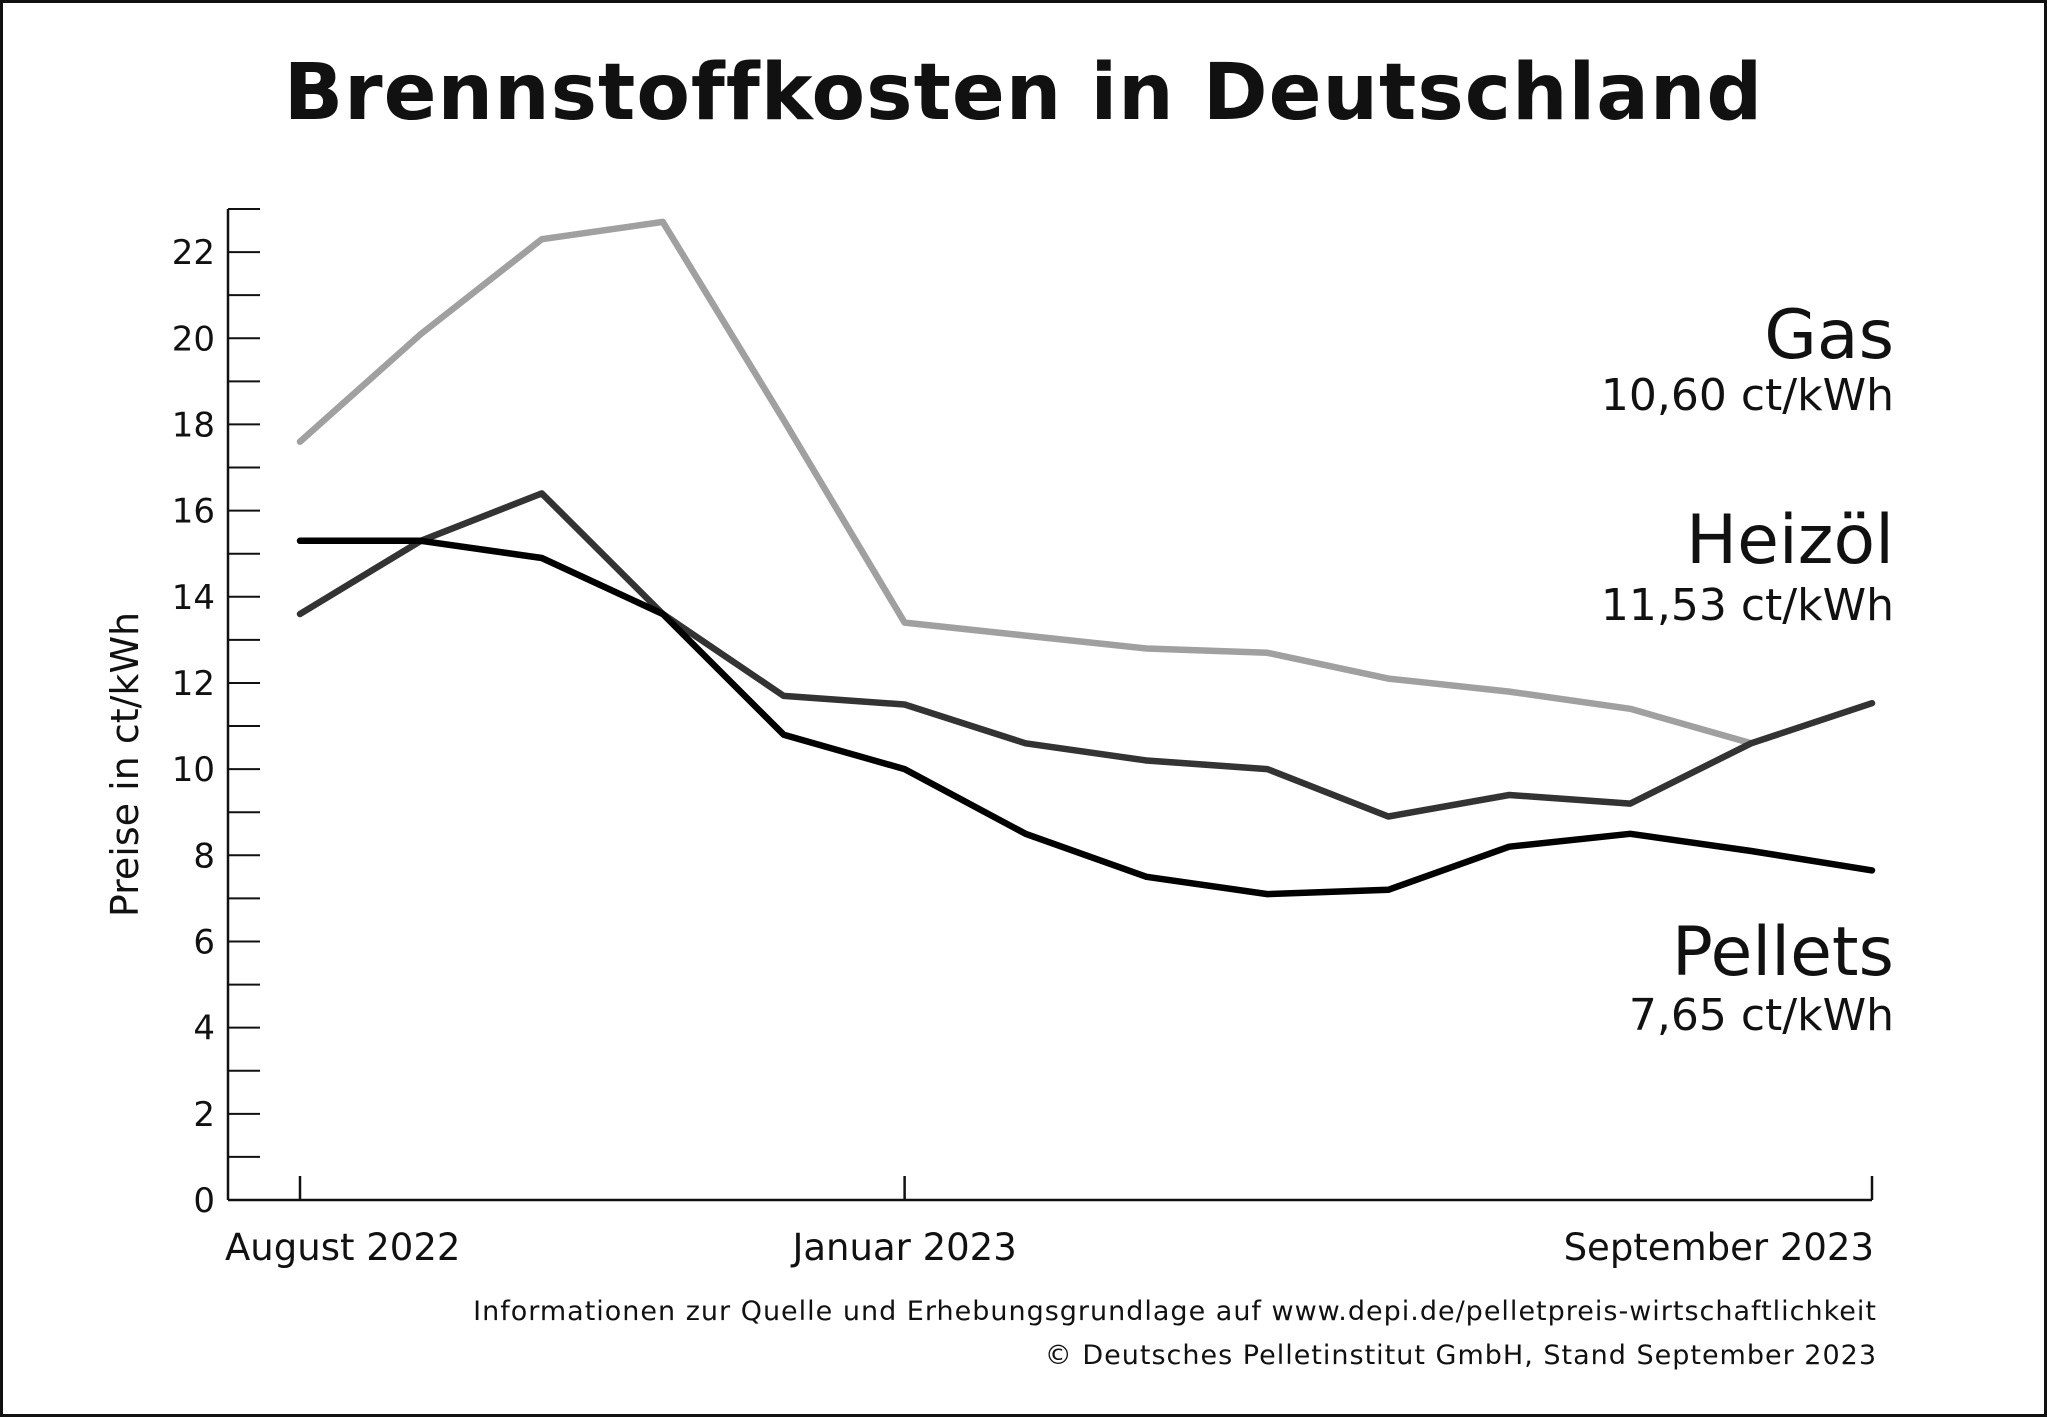 The height and width of the screenshot is (1417, 2047). Describe the element at coordinates (1829, 335) in the screenshot. I see `series-label-gas: Gas` at that location.